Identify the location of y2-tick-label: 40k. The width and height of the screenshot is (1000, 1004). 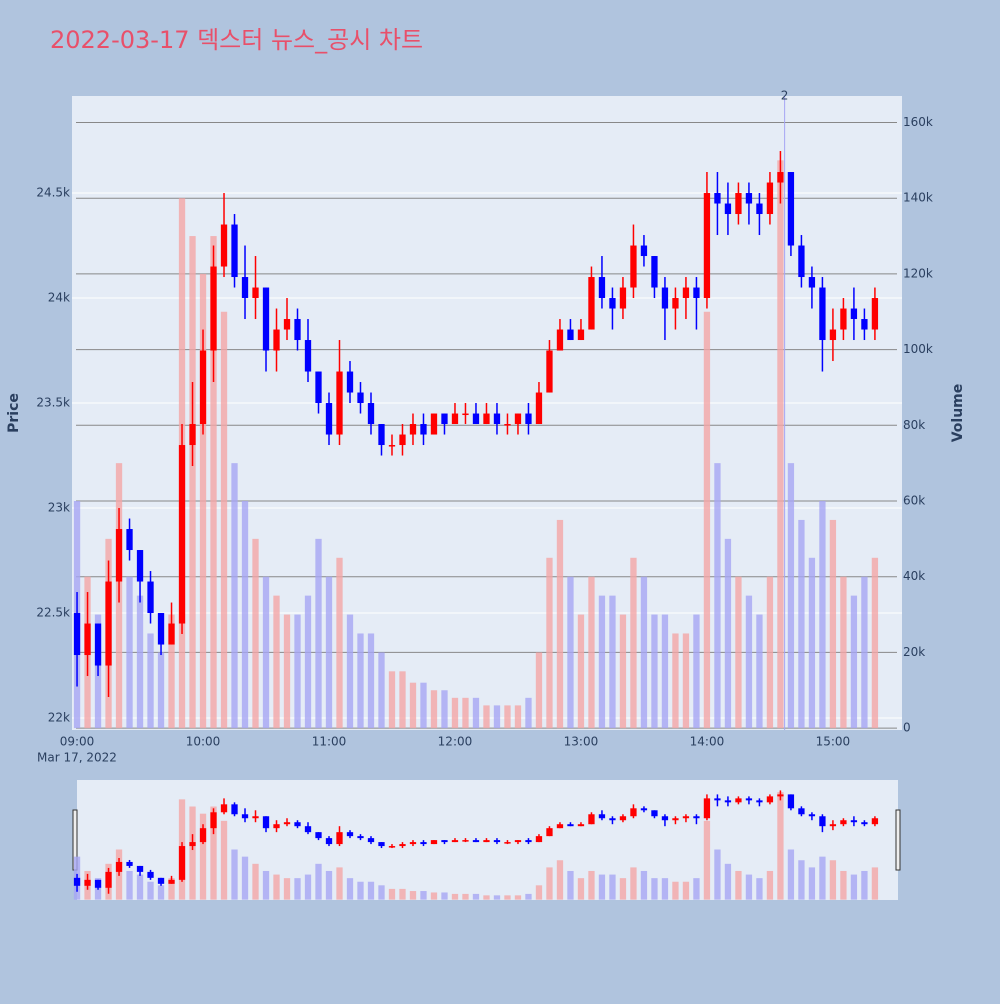
(914, 576).